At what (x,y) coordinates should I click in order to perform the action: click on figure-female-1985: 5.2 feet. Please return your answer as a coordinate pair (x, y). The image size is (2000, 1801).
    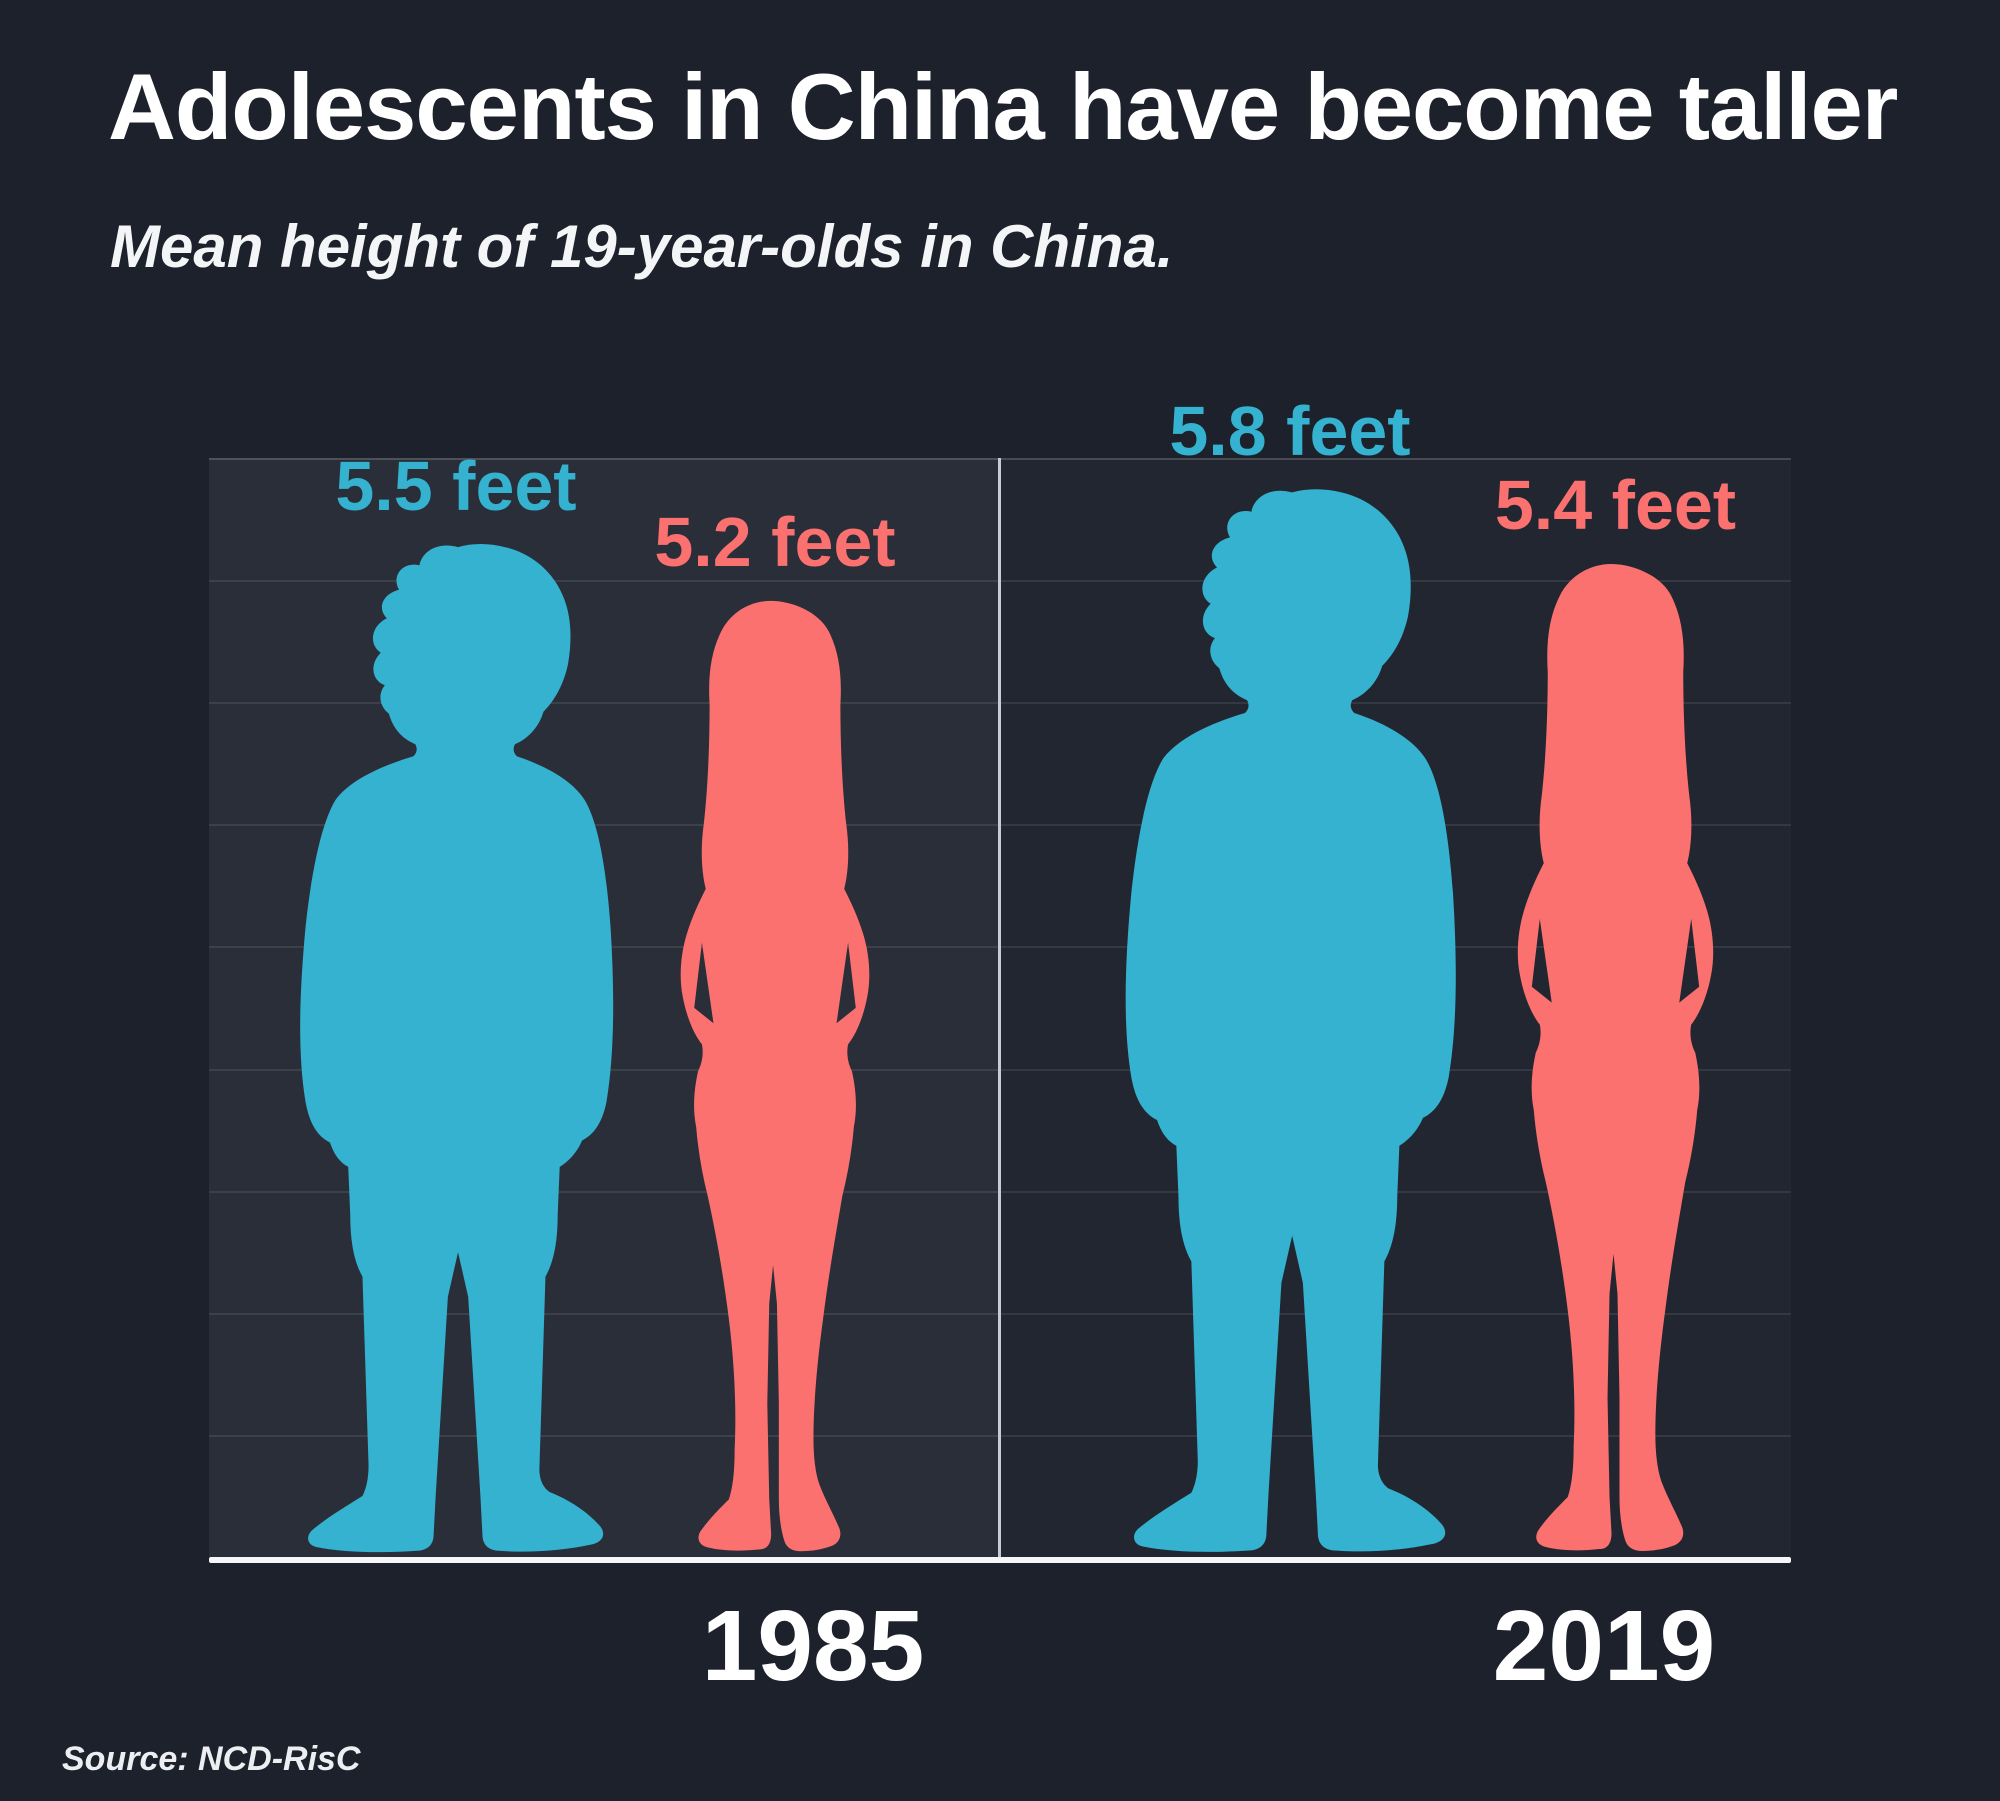
    Looking at the image, I should click on (775, 1032).